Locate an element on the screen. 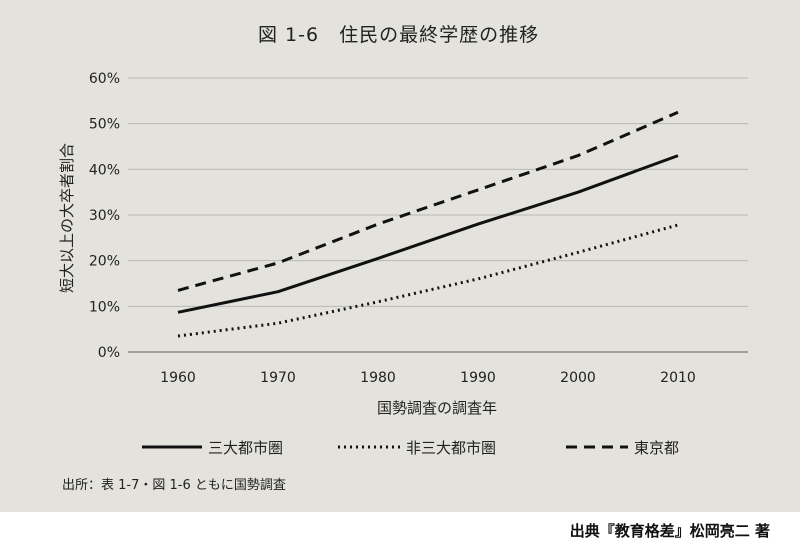 The image size is (800, 550). y-tick-label: 30% is located at coordinates (104, 216).